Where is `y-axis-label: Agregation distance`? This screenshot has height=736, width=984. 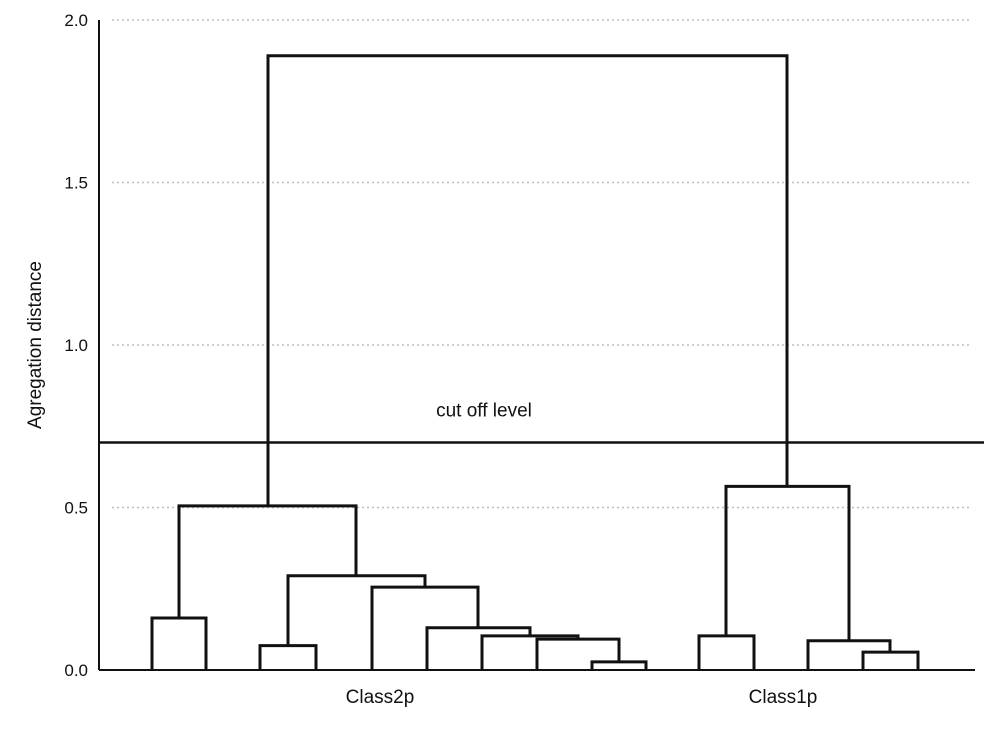 y-axis-label: Agregation distance is located at coordinates (35, 345).